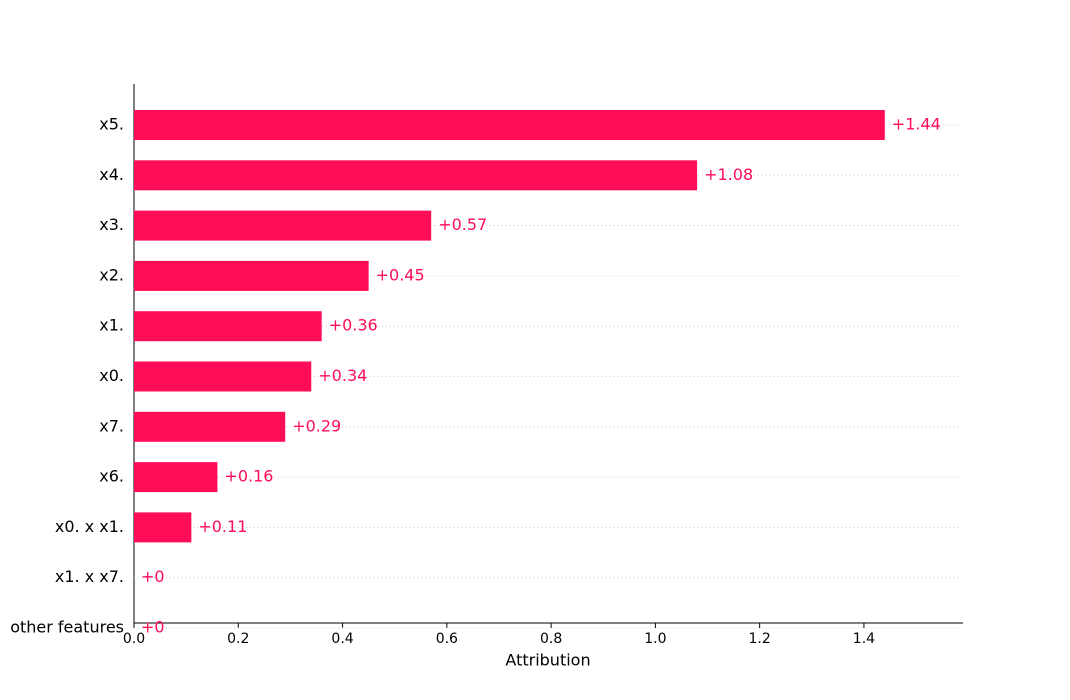 The height and width of the screenshot is (700, 1070). What do you see at coordinates (353, 325) in the screenshot?
I see `value-label: +0.36` at bounding box center [353, 325].